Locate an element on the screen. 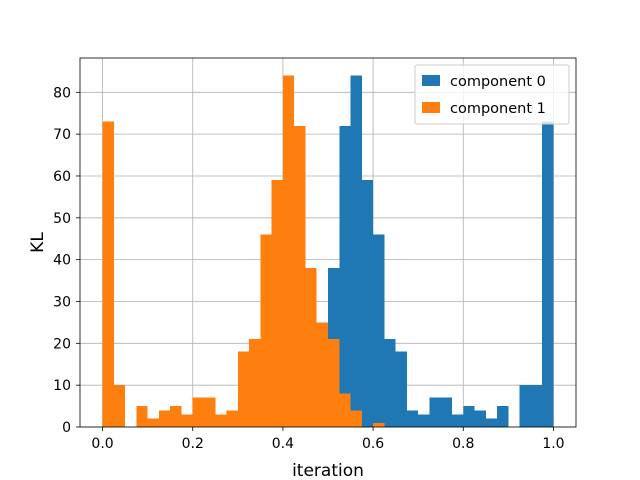  x-tick-label: 1.0 is located at coordinates (553, 444).